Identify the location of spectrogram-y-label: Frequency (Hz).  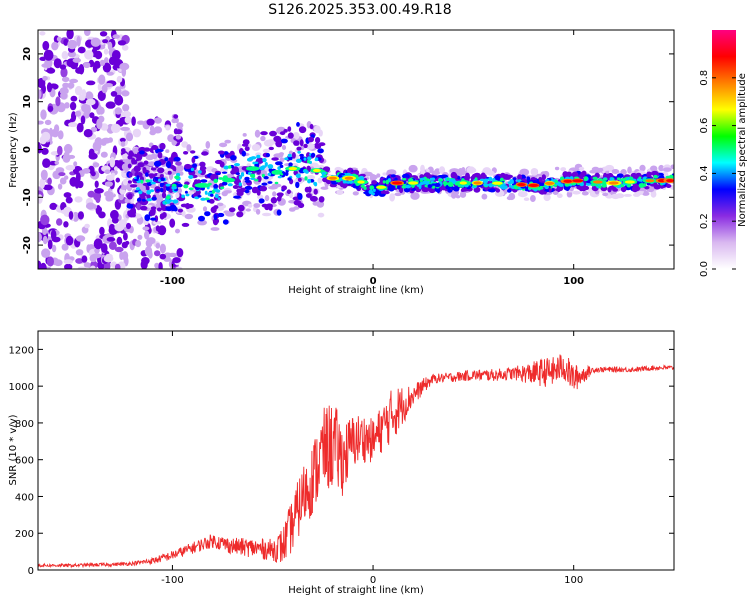
(13, 150).